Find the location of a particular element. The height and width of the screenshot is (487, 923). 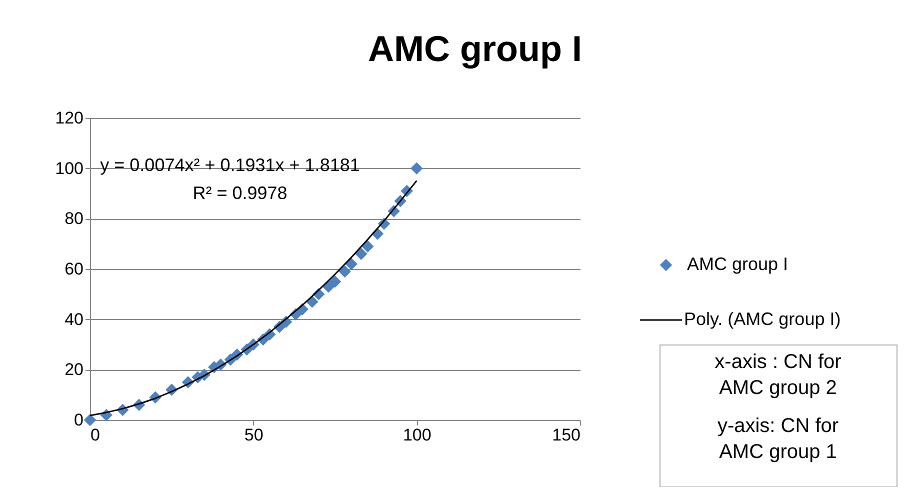

y-tick-label: 0 is located at coordinates (79, 420).